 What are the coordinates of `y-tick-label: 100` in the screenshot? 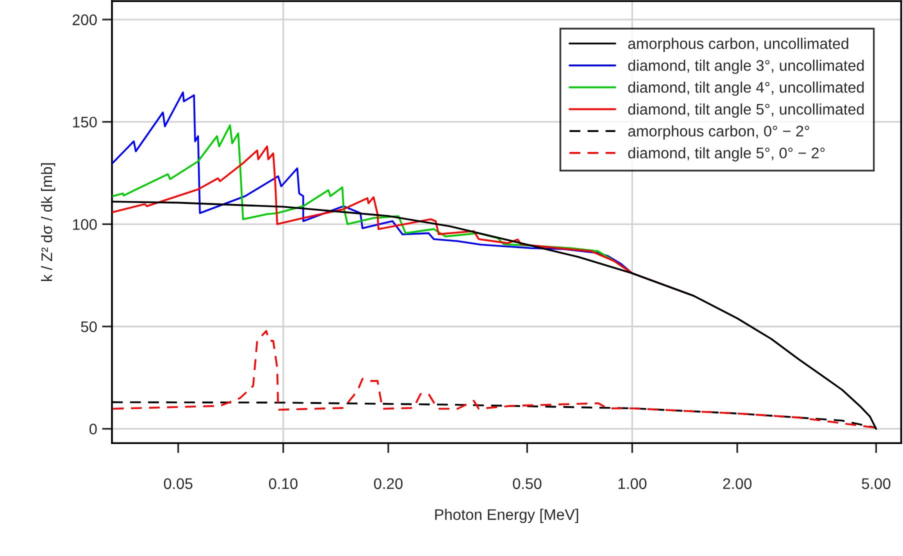 It's located at (85, 224).